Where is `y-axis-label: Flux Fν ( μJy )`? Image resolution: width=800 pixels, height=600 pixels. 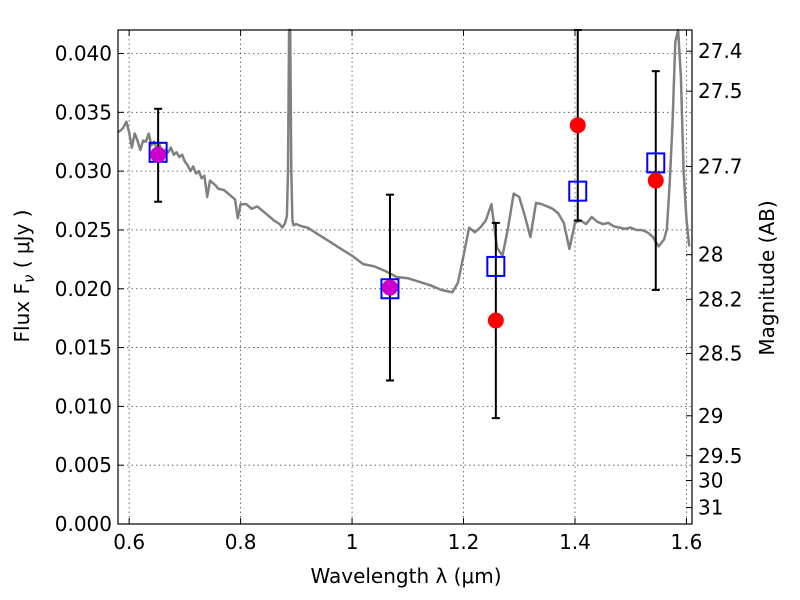 y-axis-label: Flux Fν ( μJy ) is located at coordinates (24, 276).